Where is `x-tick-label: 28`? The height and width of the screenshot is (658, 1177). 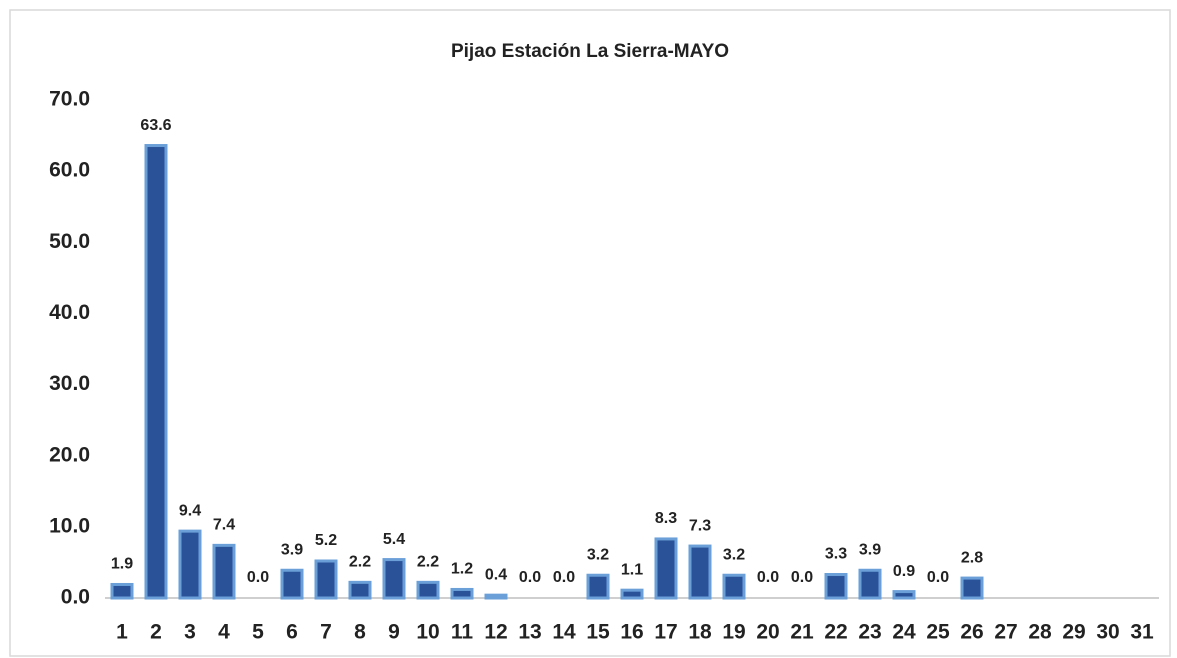 x-tick-label: 28 is located at coordinates (1040, 632).